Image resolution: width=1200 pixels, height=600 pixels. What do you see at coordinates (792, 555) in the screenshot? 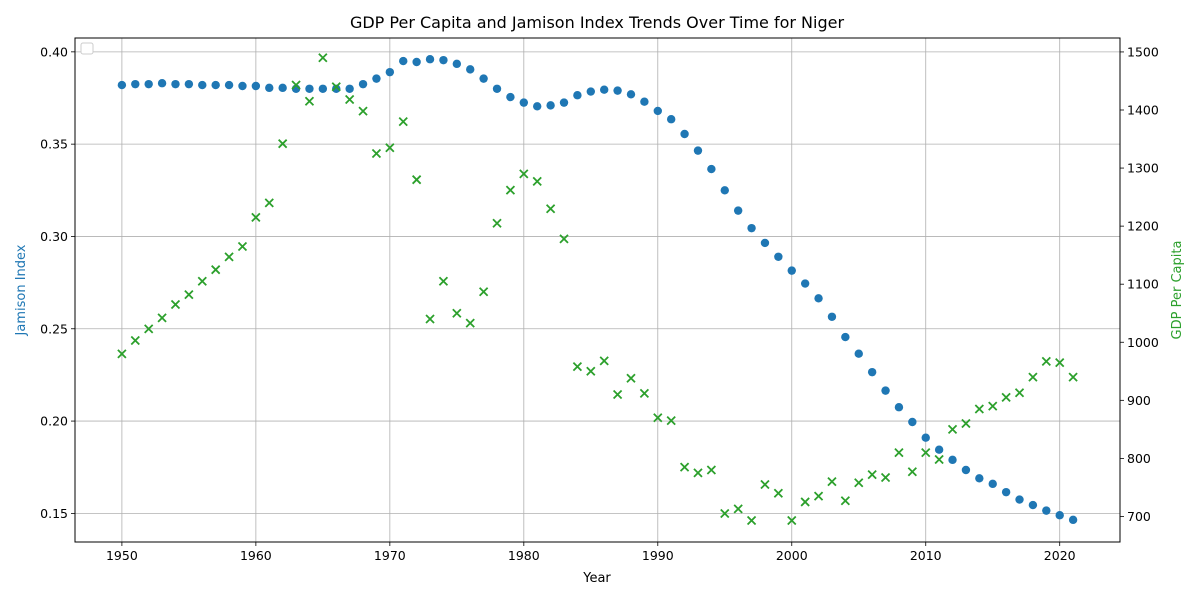
I see `x-tick-label: 2000` at bounding box center [792, 555].